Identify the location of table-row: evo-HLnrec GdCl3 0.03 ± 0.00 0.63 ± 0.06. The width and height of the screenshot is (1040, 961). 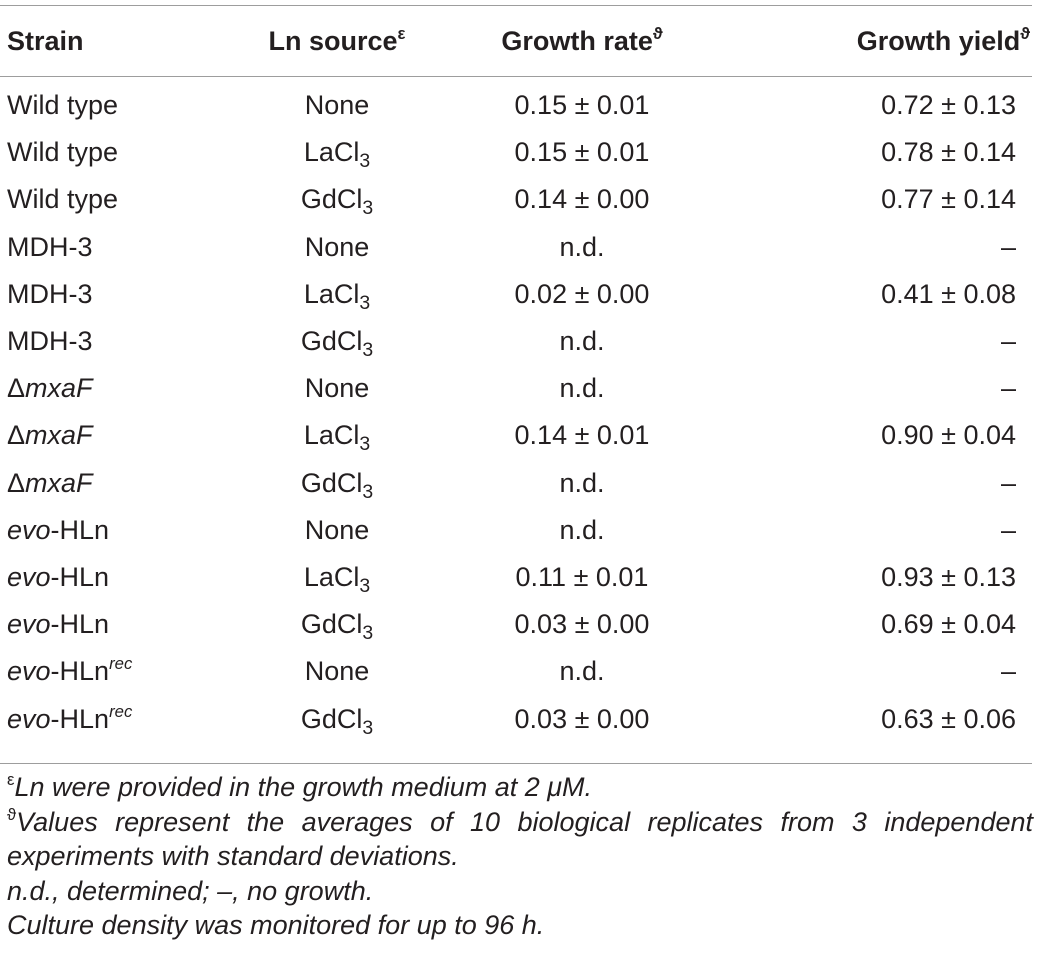
(517, 718).